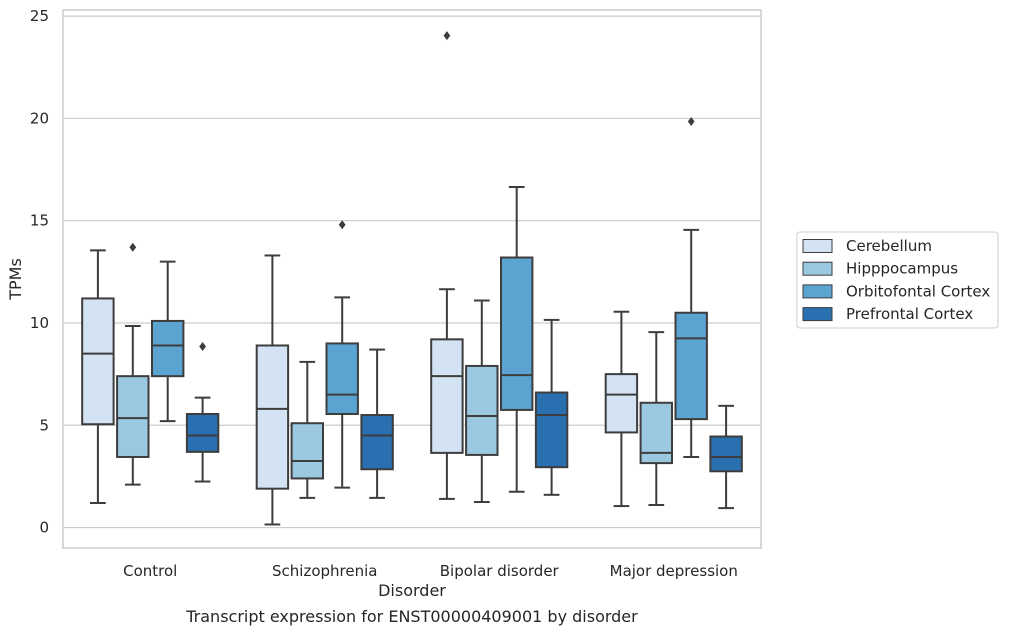 The image size is (1009, 635). I want to click on y-tick-label: 15, so click(39, 221).